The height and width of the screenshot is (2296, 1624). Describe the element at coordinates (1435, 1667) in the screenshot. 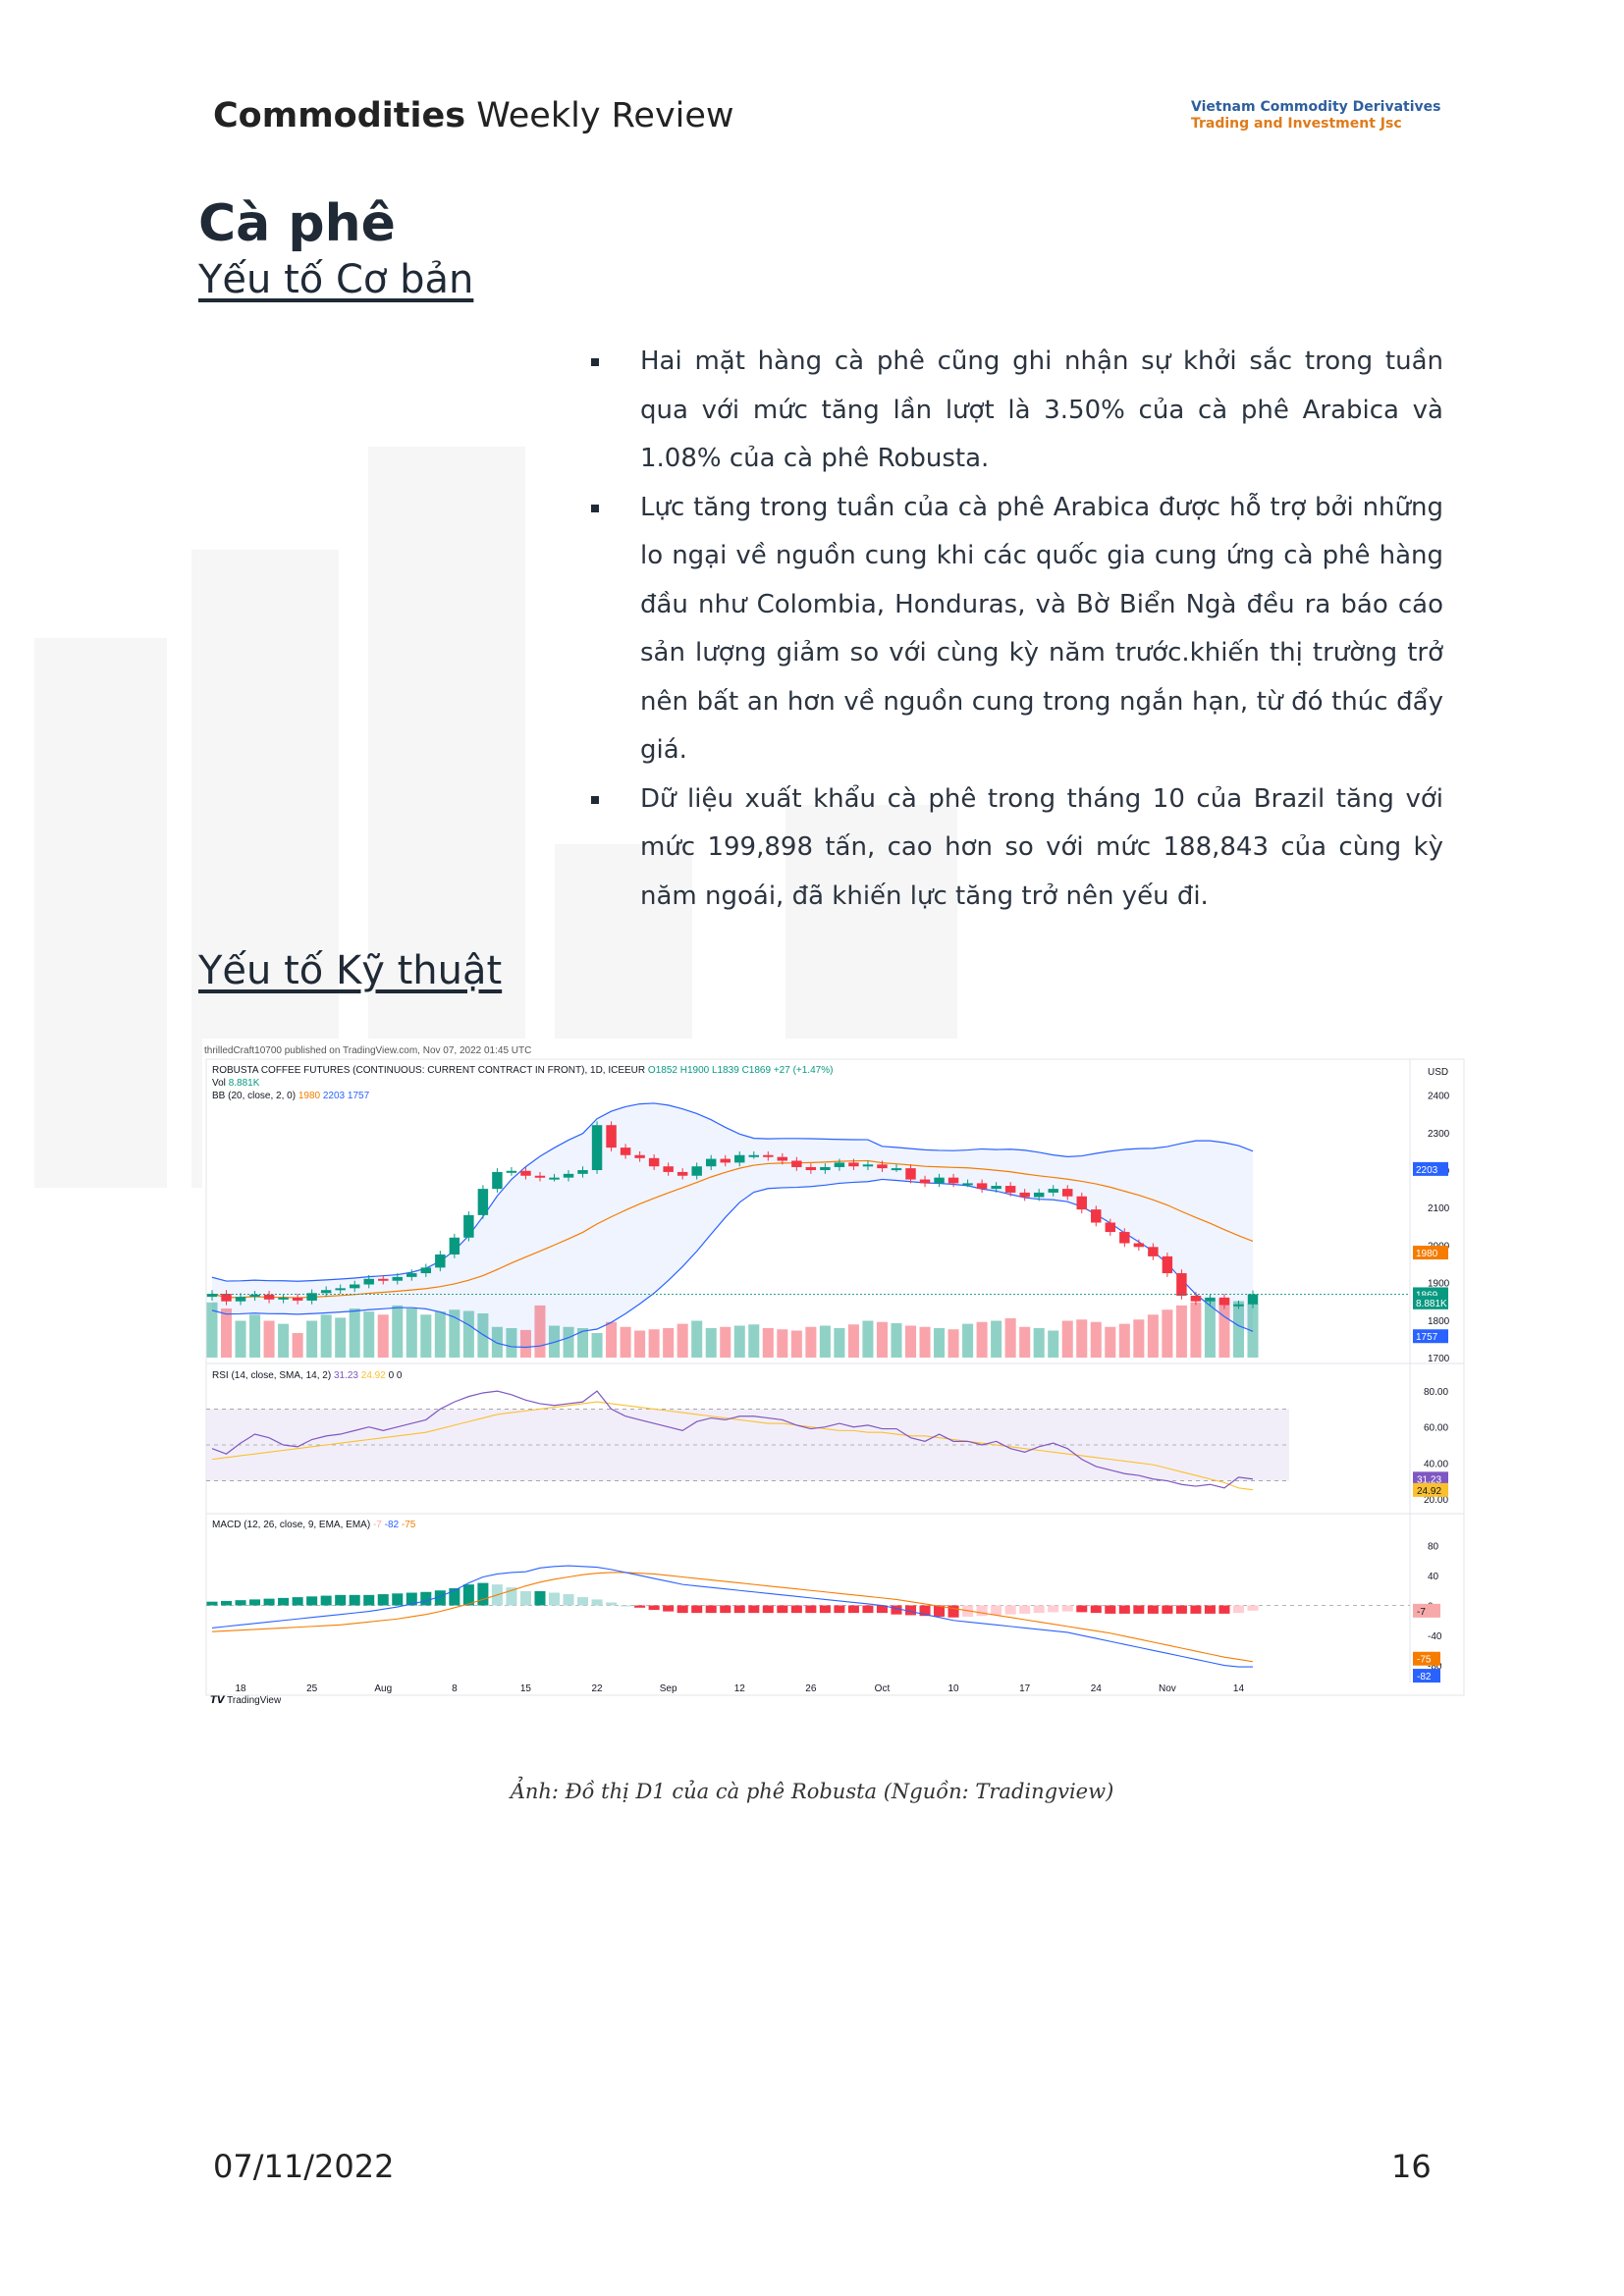

I see `macd-tick-label: -80` at that location.